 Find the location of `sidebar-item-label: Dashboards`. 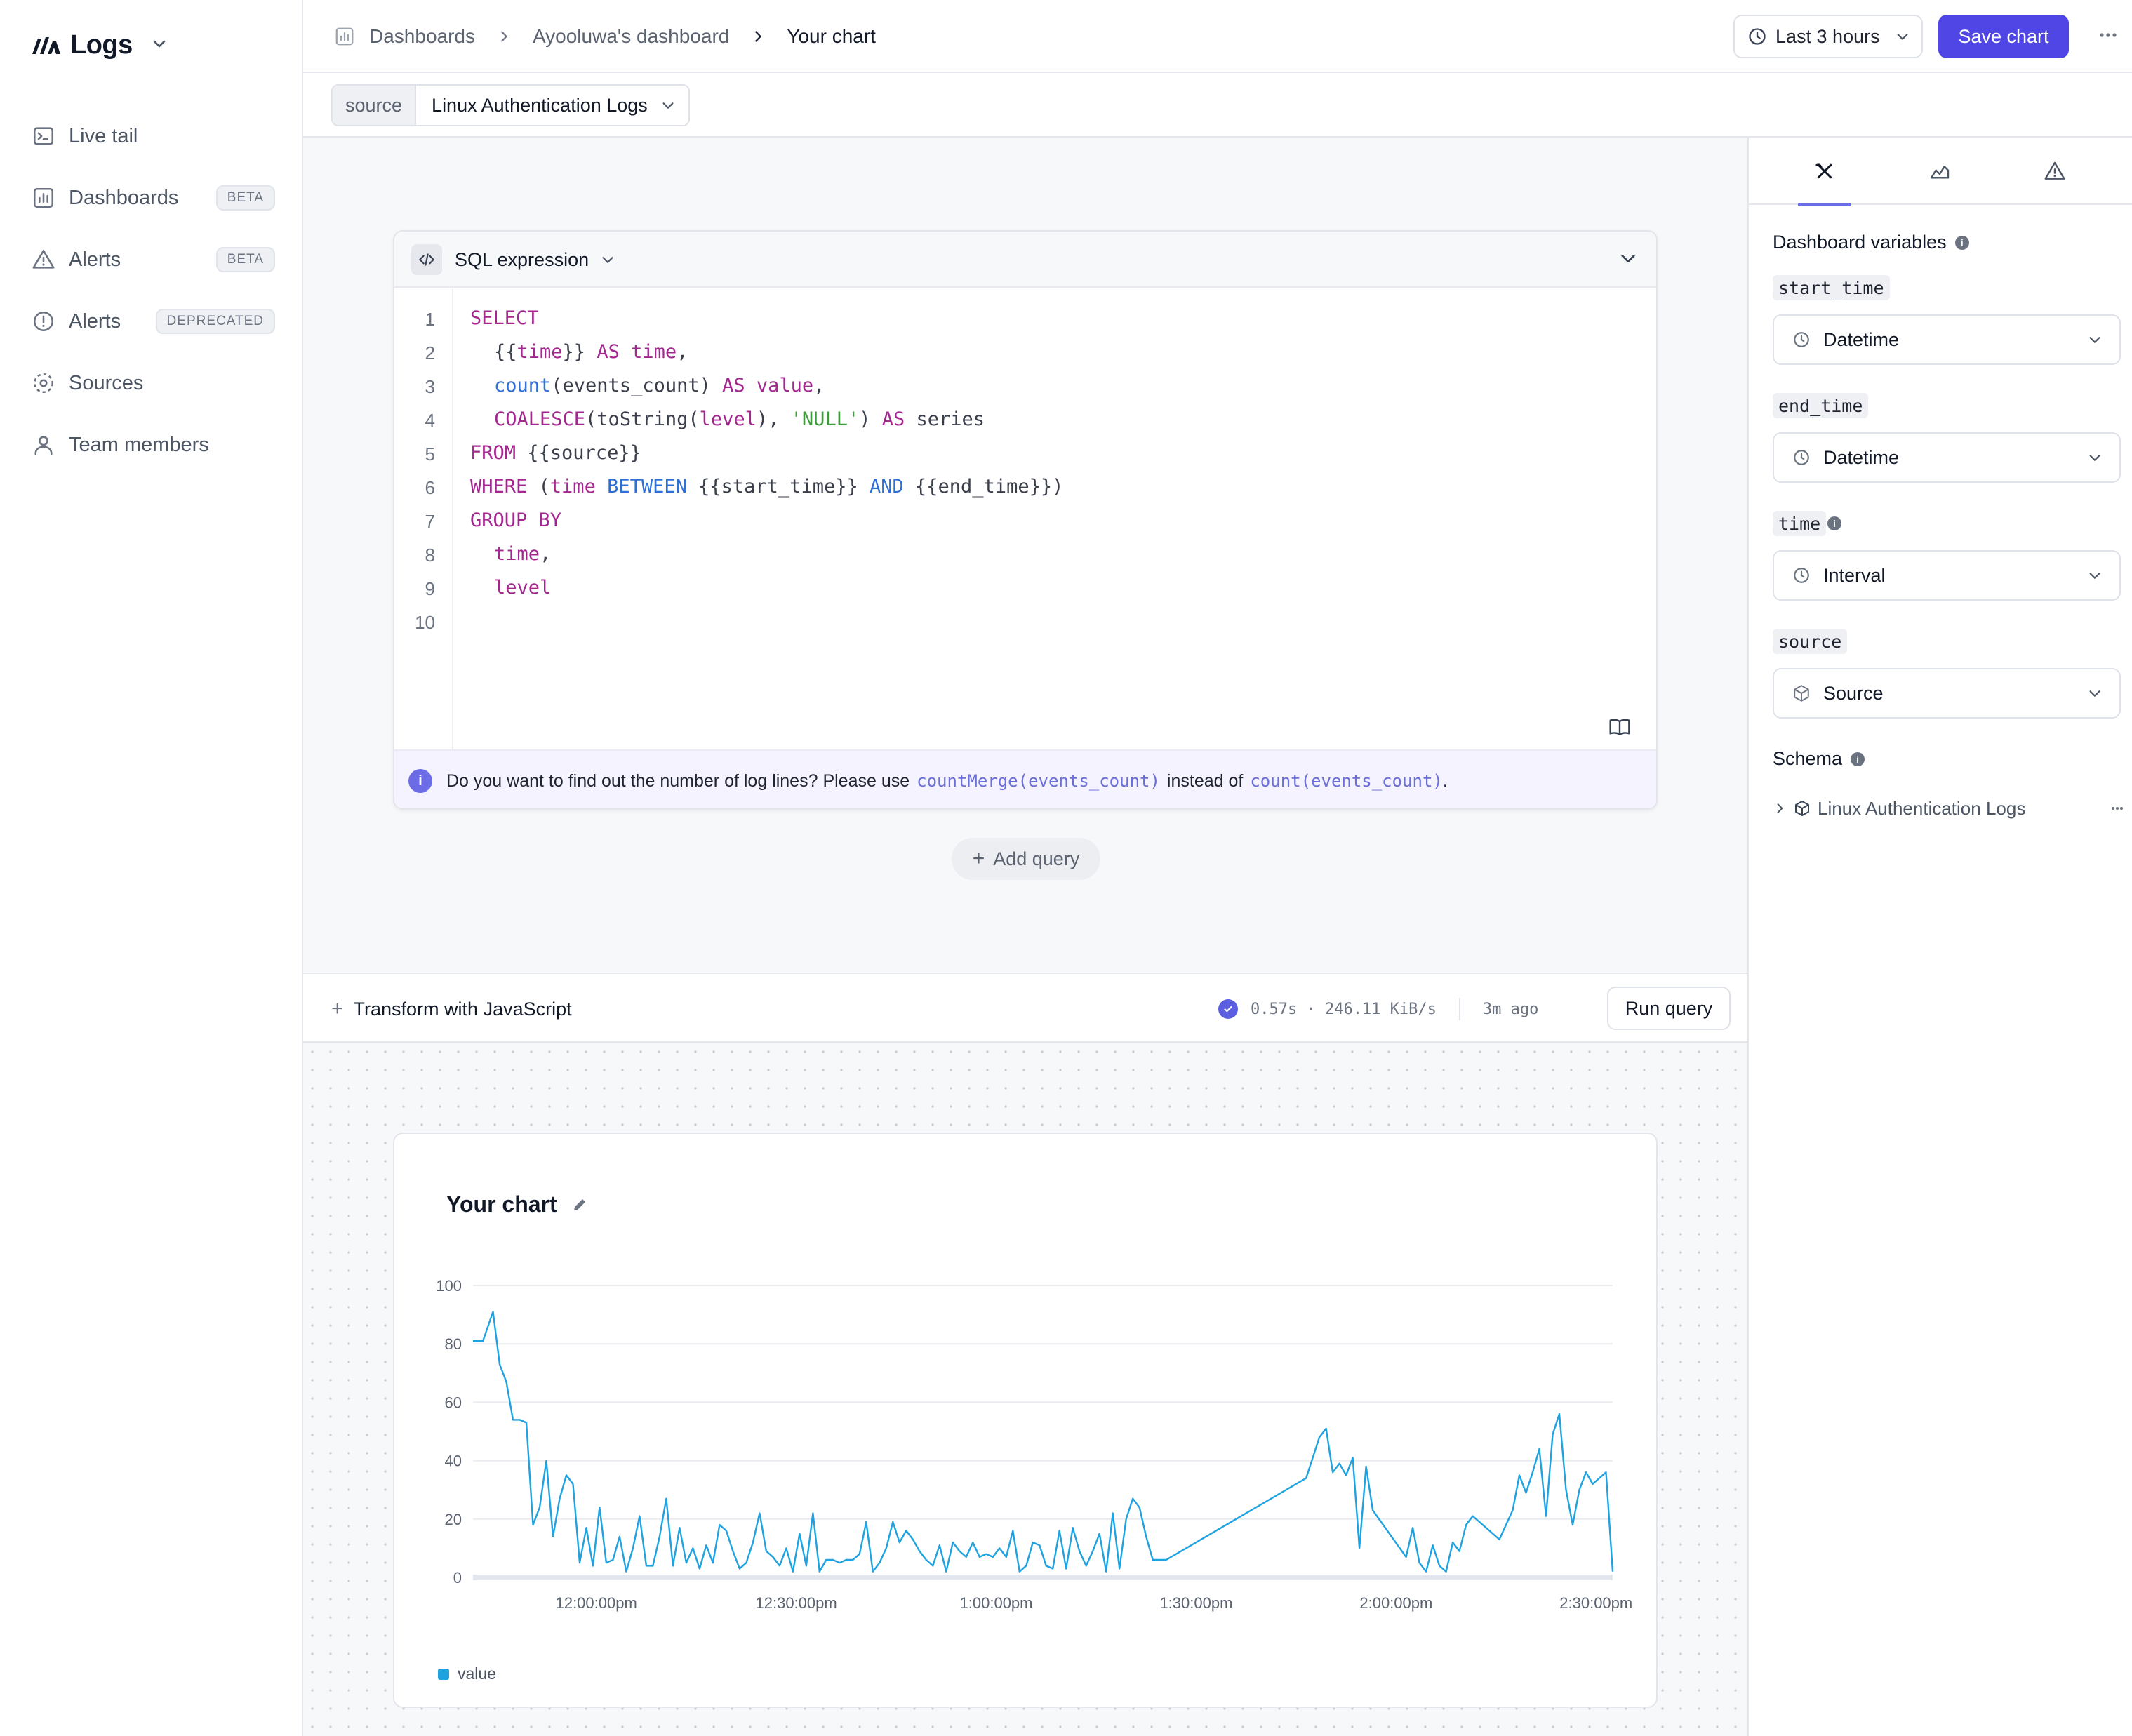

sidebar-item-label: Dashboards is located at coordinates (124, 197).